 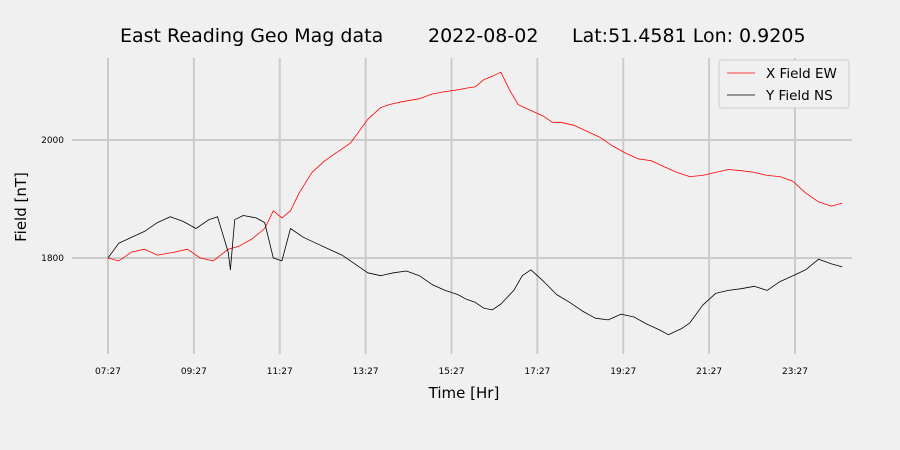 What do you see at coordinates (709, 372) in the screenshot?
I see `x-tick-label: 21:27` at bounding box center [709, 372].